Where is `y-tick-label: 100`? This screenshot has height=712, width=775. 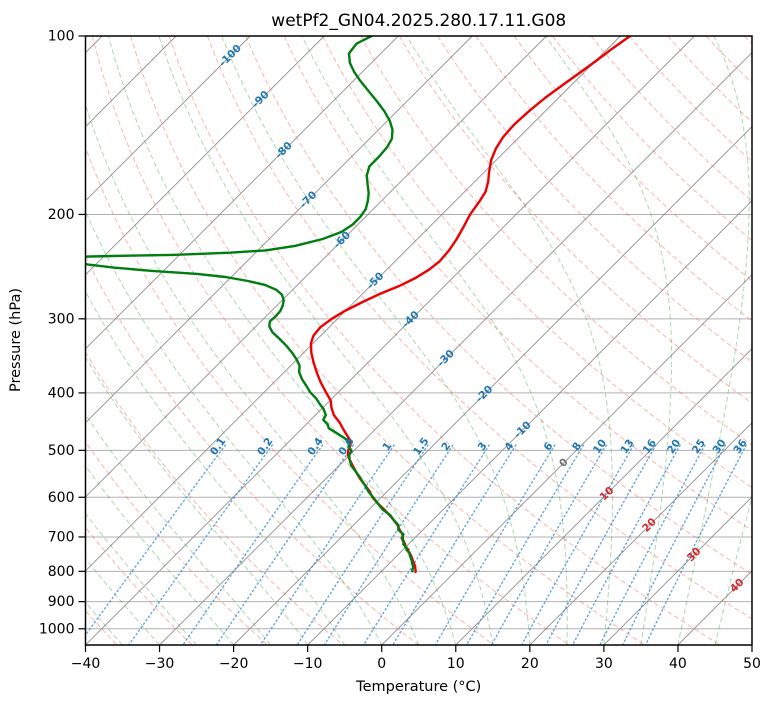
y-tick-label: 100 is located at coordinates (61, 37).